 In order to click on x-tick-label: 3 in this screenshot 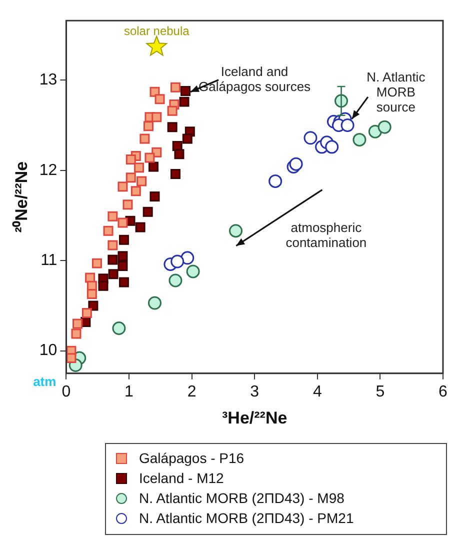, I will do `click(255, 391)`.